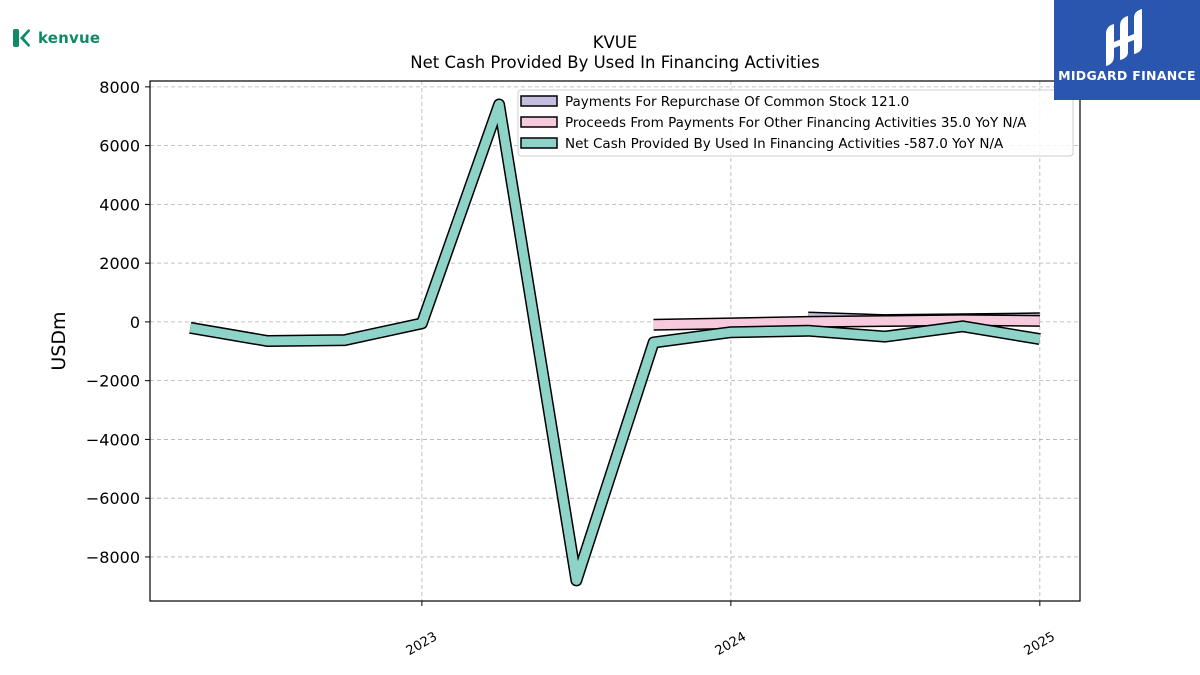 This screenshot has width=1200, height=675. What do you see at coordinates (119, 87) in the screenshot?
I see `y-tick-label: 8000` at bounding box center [119, 87].